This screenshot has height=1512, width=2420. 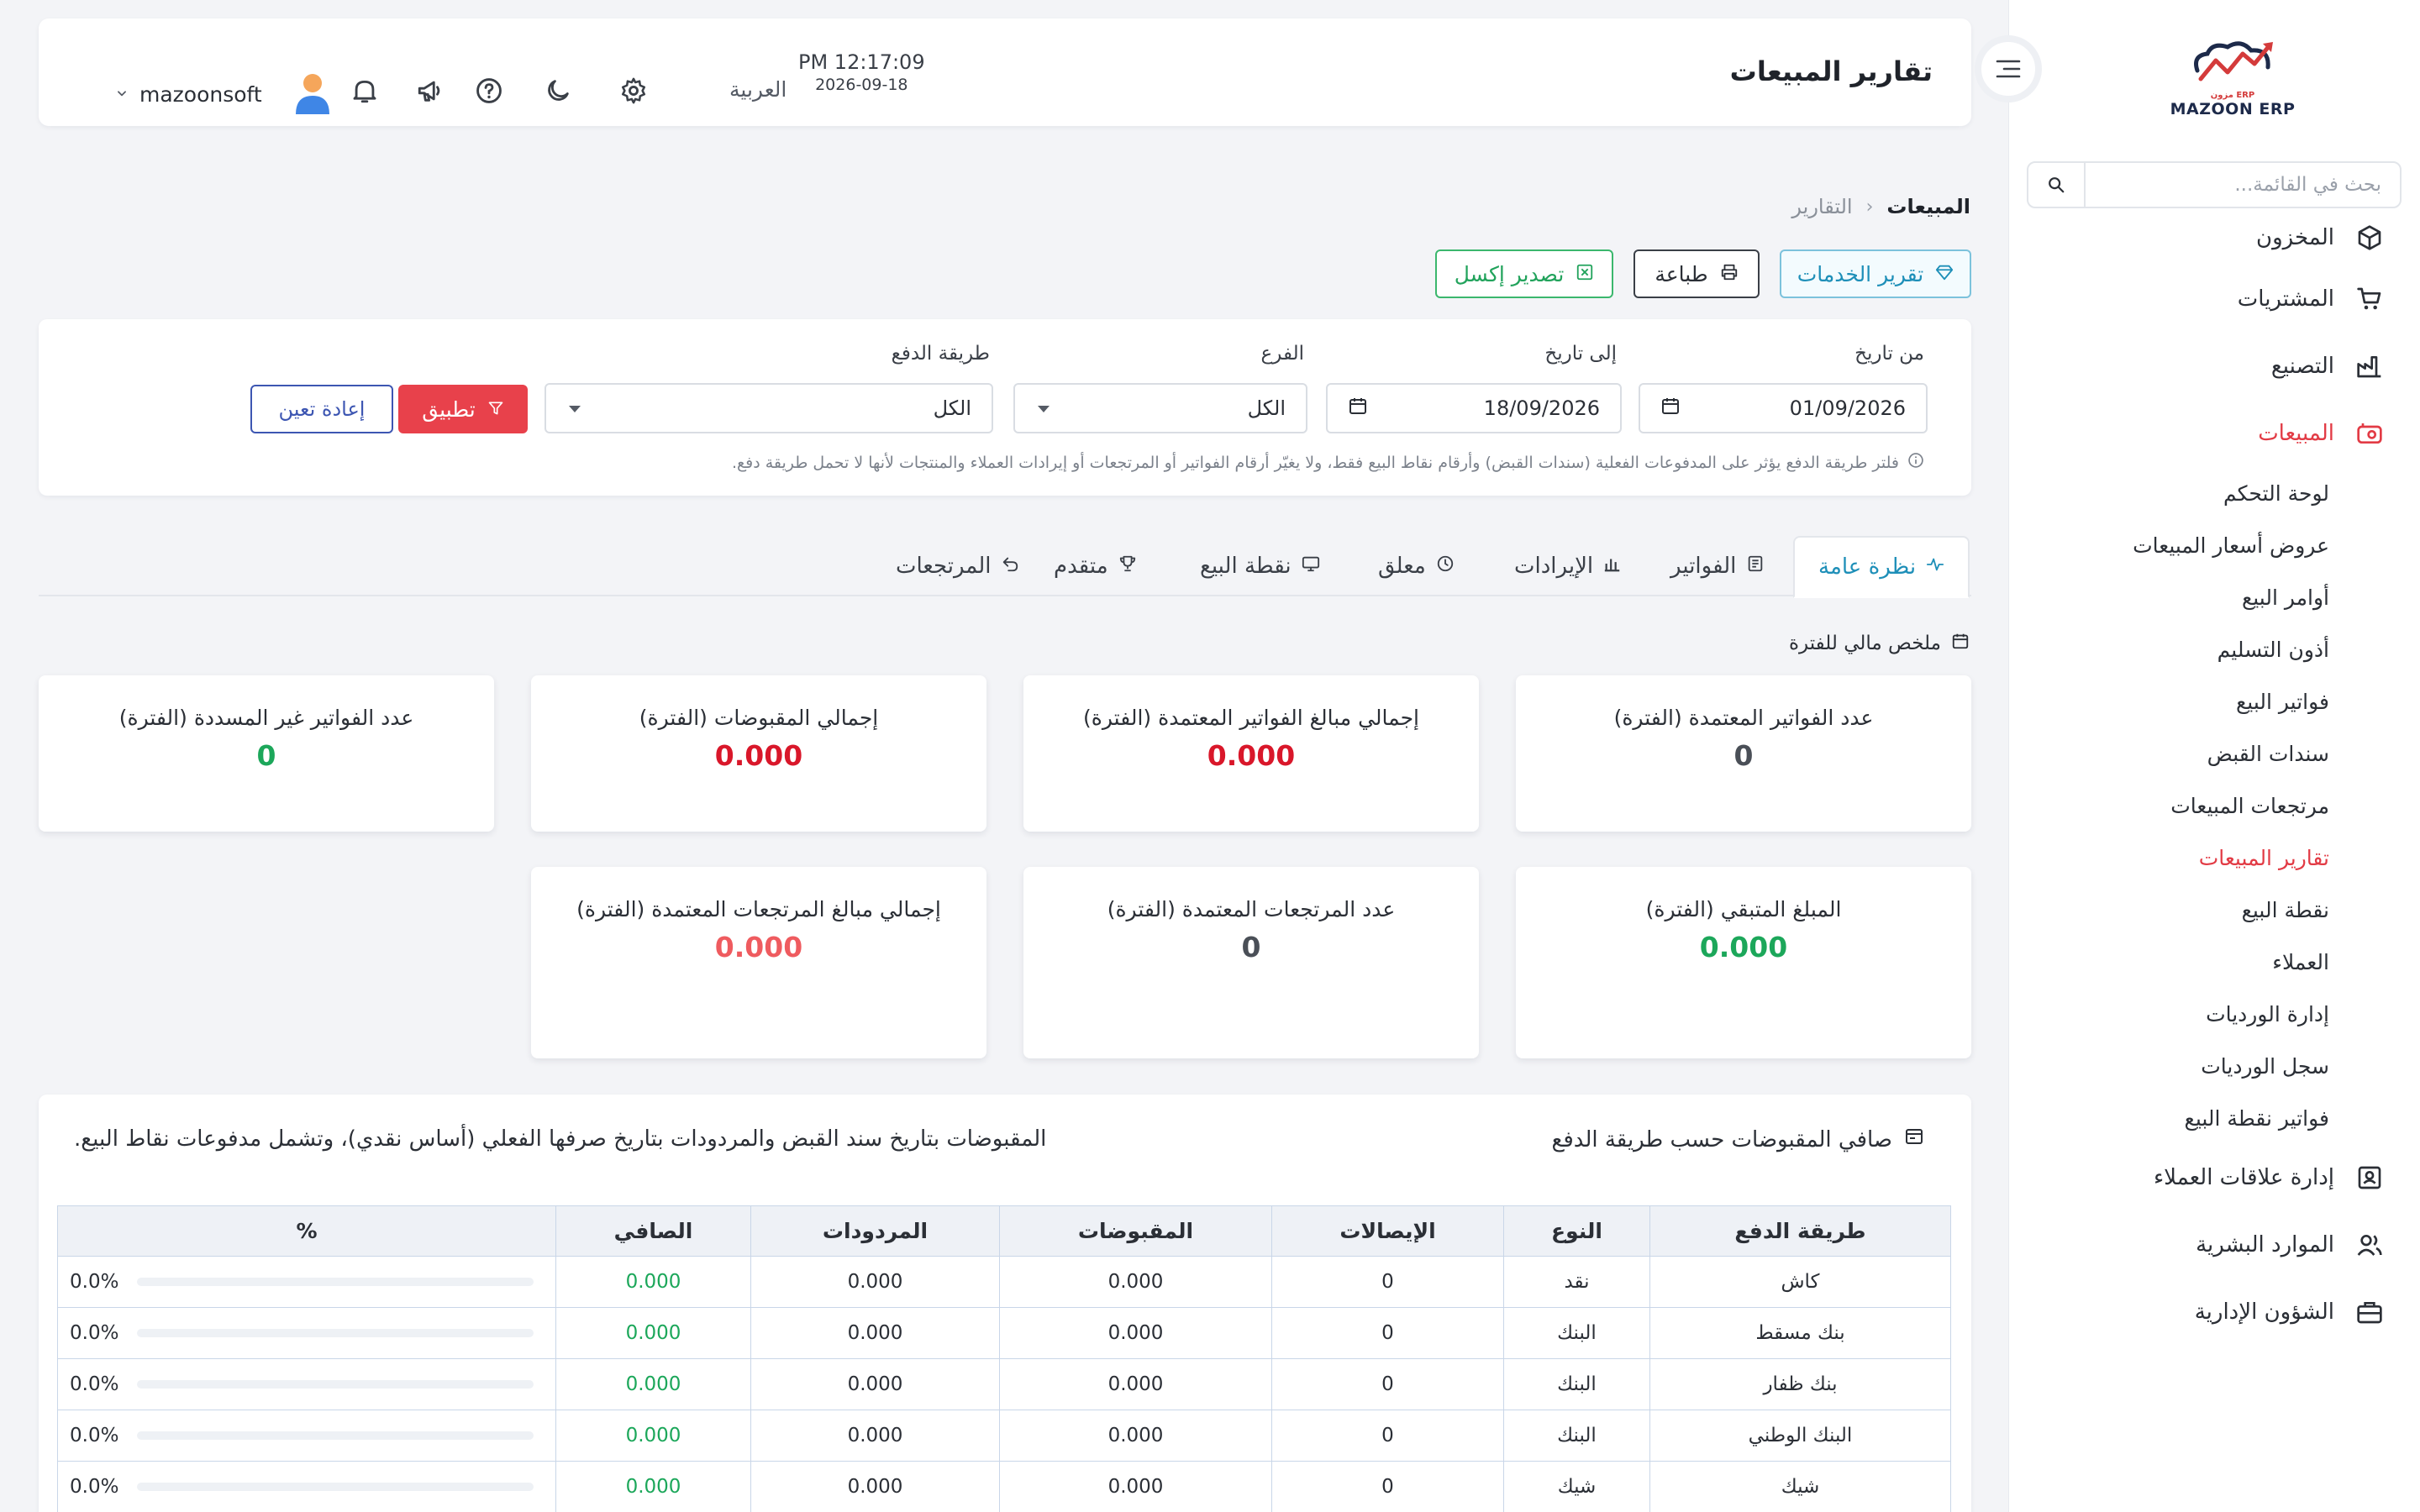 I want to click on column-header: طريقة الدفع, so click(x=1800, y=1231).